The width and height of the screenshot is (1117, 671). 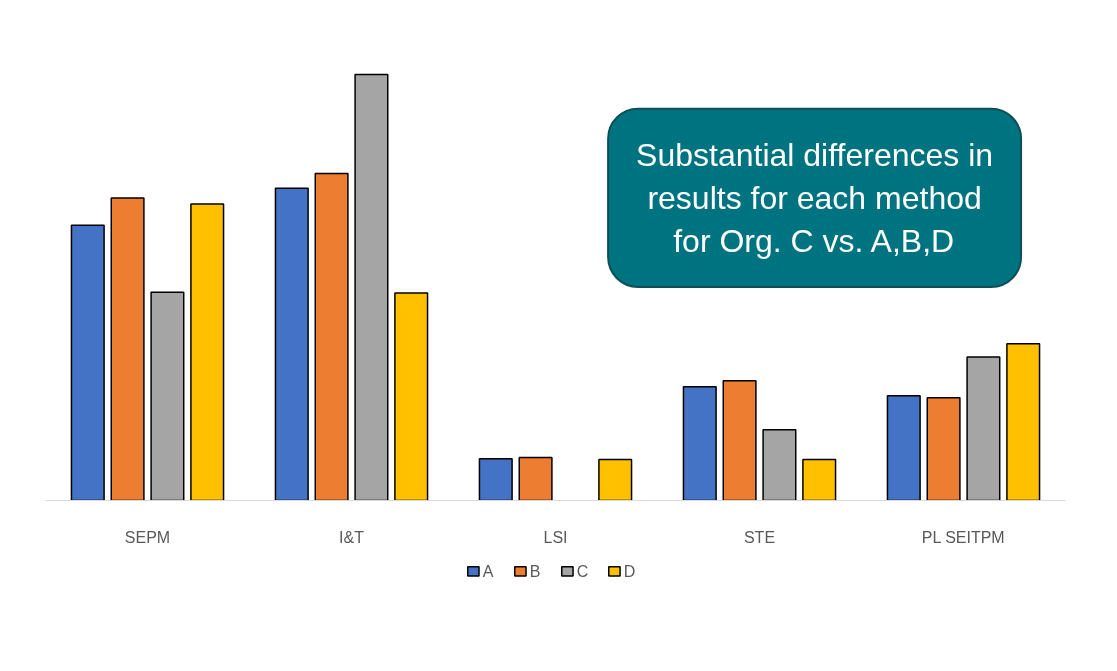 I want to click on x-tick-label: SEPM, so click(x=147, y=537).